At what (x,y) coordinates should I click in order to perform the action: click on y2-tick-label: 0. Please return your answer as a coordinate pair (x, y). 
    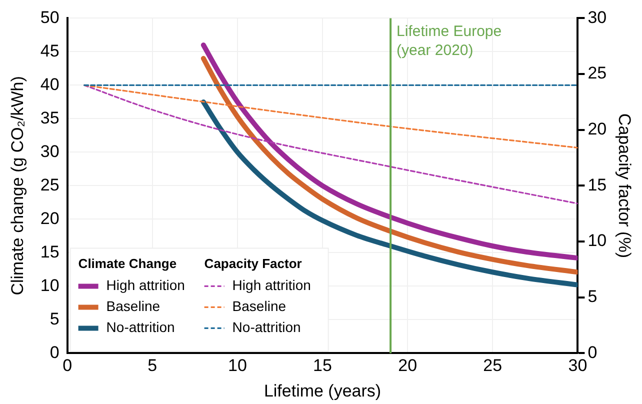
    Looking at the image, I should click on (593, 352).